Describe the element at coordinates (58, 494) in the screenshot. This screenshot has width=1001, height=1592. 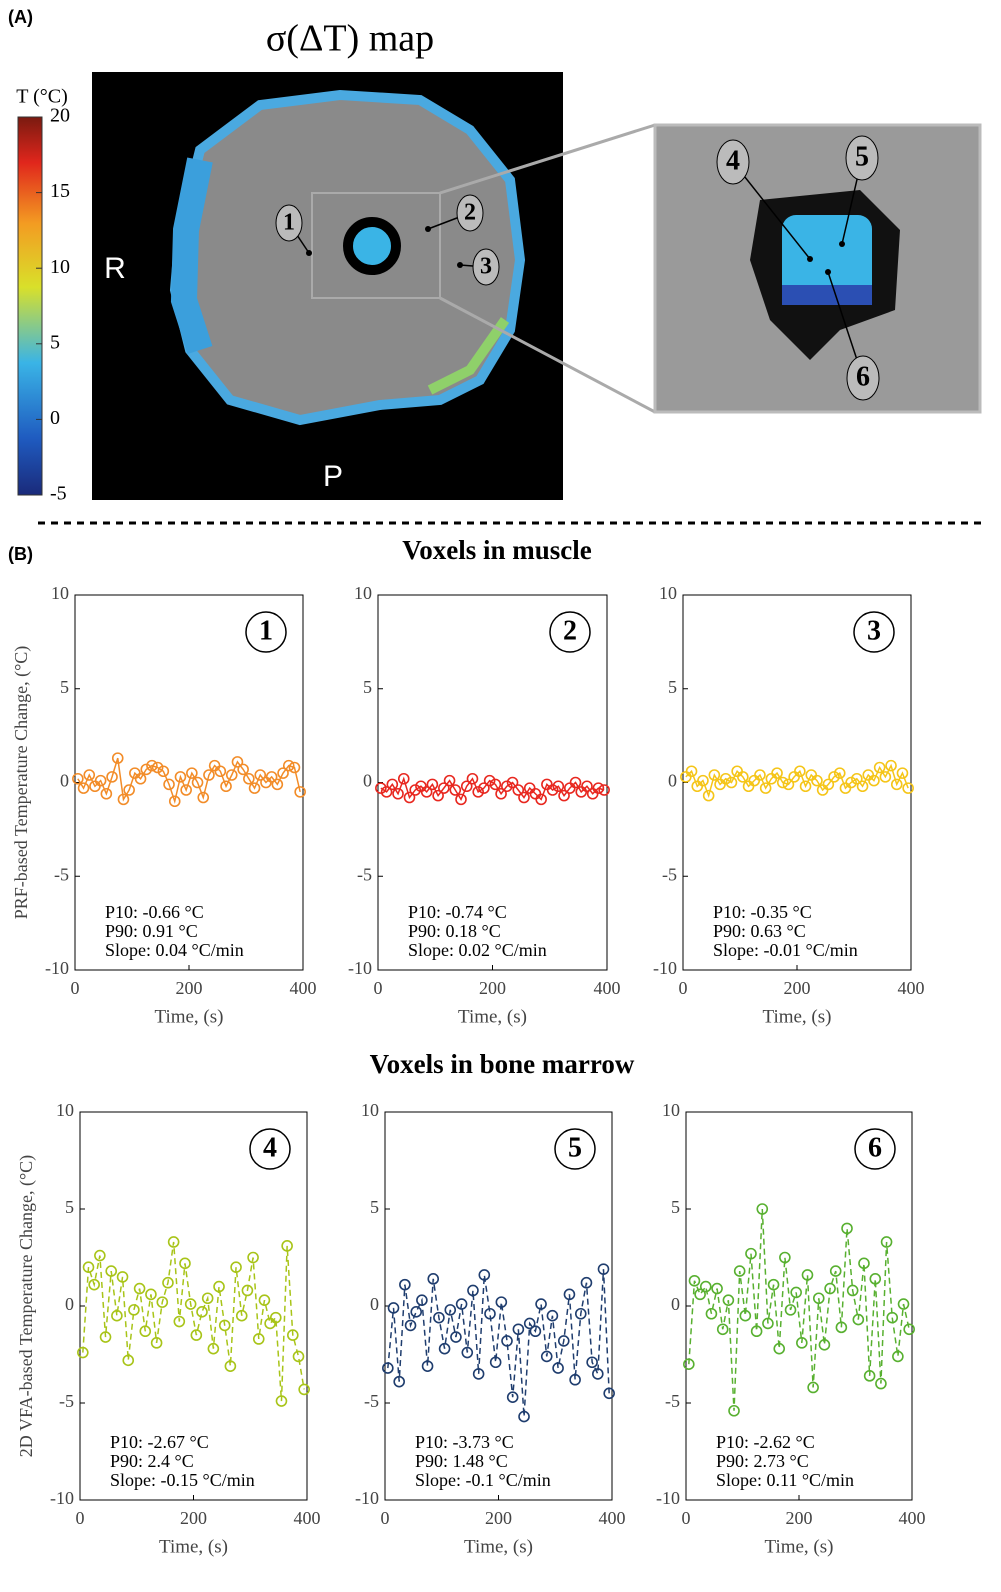
I see `colorbar-tick-label: -5` at that location.